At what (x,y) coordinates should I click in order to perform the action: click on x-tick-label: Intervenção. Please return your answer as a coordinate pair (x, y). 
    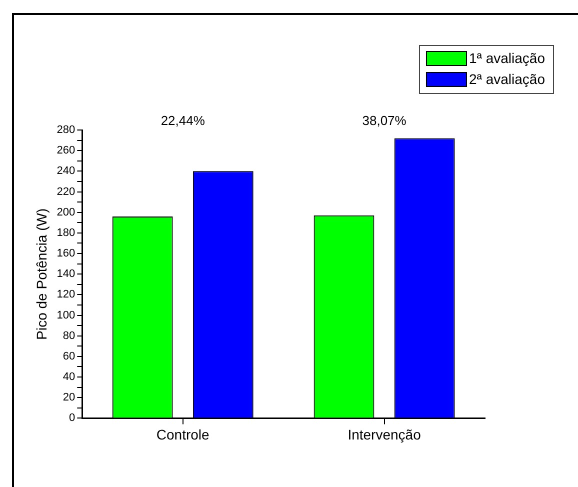
    Looking at the image, I should click on (385, 434).